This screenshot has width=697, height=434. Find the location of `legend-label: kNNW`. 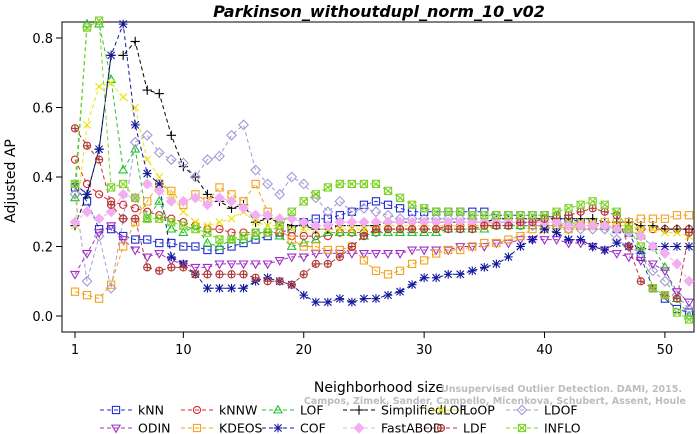

legend-label: kNNW is located at coordinates (238, 410).